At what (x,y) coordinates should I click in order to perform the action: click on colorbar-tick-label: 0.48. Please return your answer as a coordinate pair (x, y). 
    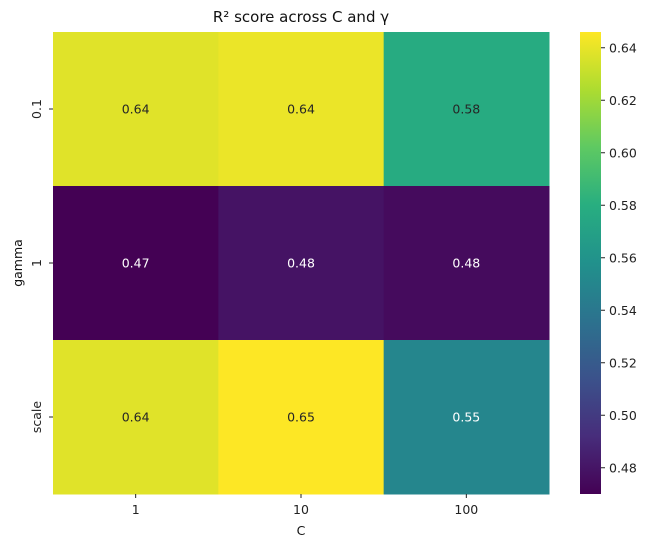
    Looking at the image, I should click on (623, 467).